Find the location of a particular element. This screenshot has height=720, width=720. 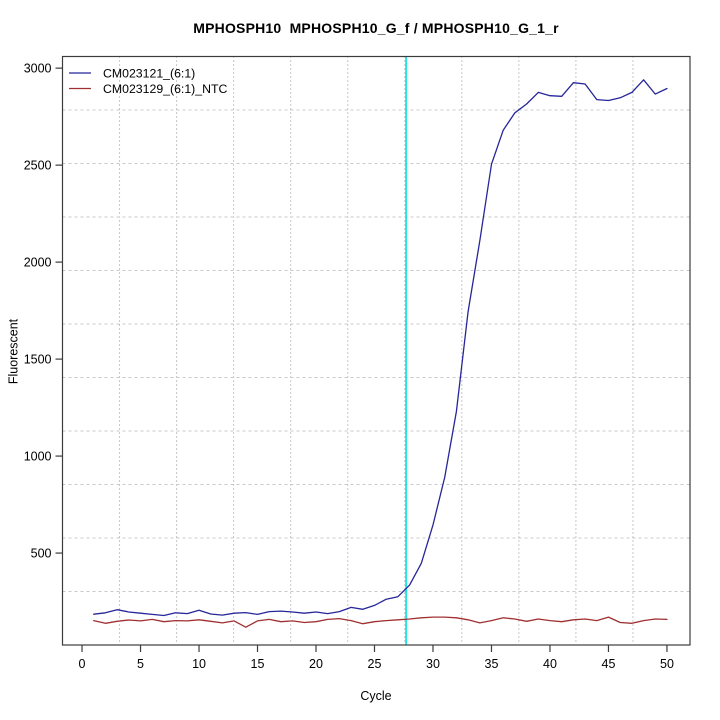

x-tick-label-15: 15 is located at coordinates (258, 664).